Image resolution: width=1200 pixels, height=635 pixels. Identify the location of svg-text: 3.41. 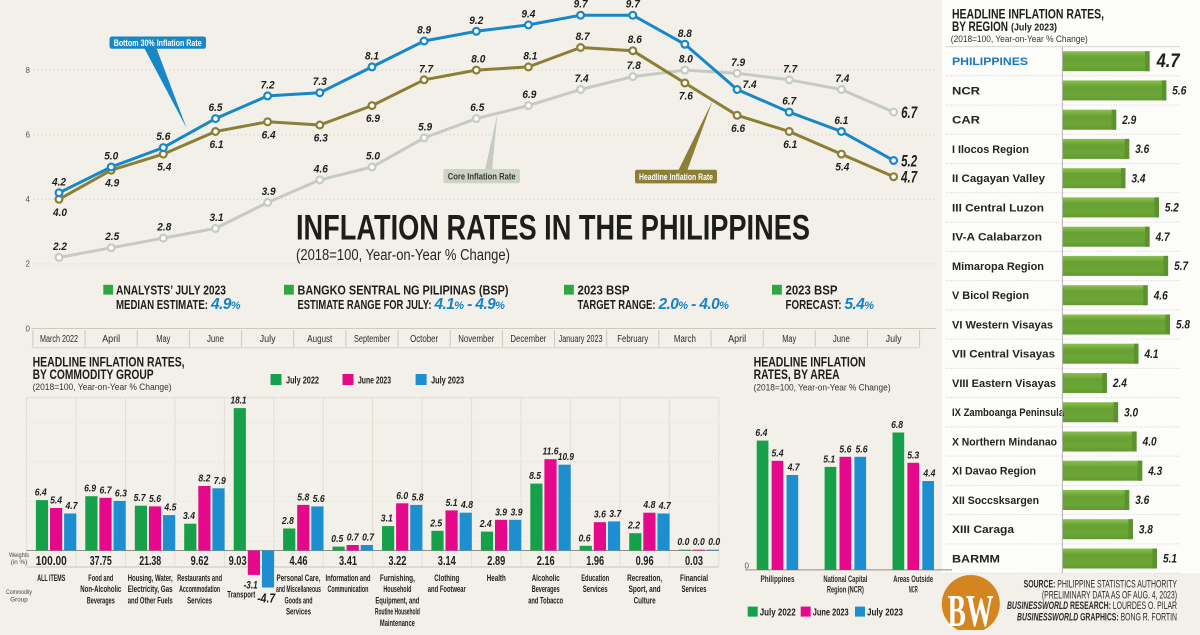
(348, 560).